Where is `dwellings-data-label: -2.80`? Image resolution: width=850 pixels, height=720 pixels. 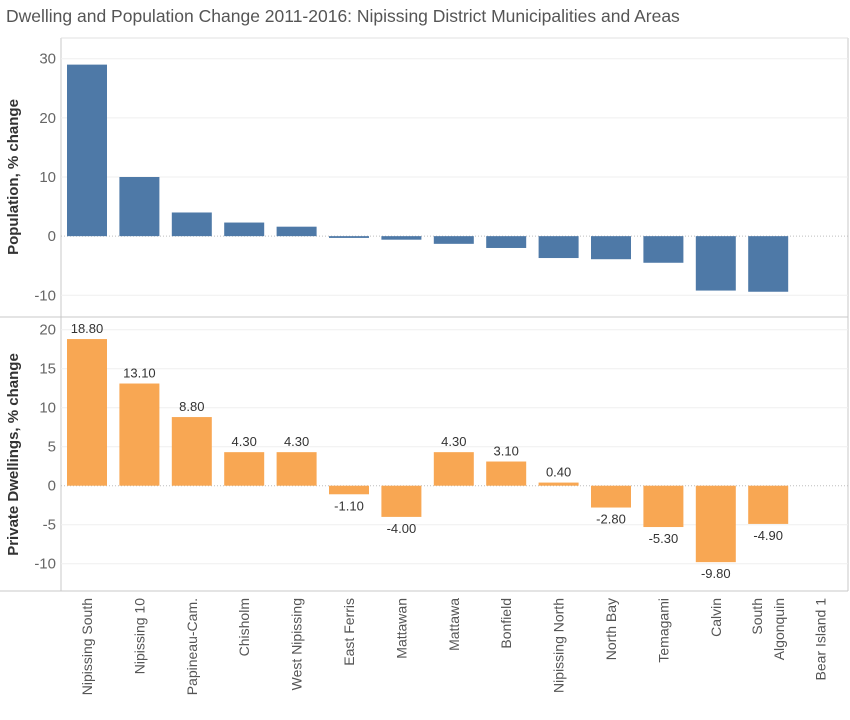
dwellings-data-label: -2.80 is located at coordinates (611, 519).